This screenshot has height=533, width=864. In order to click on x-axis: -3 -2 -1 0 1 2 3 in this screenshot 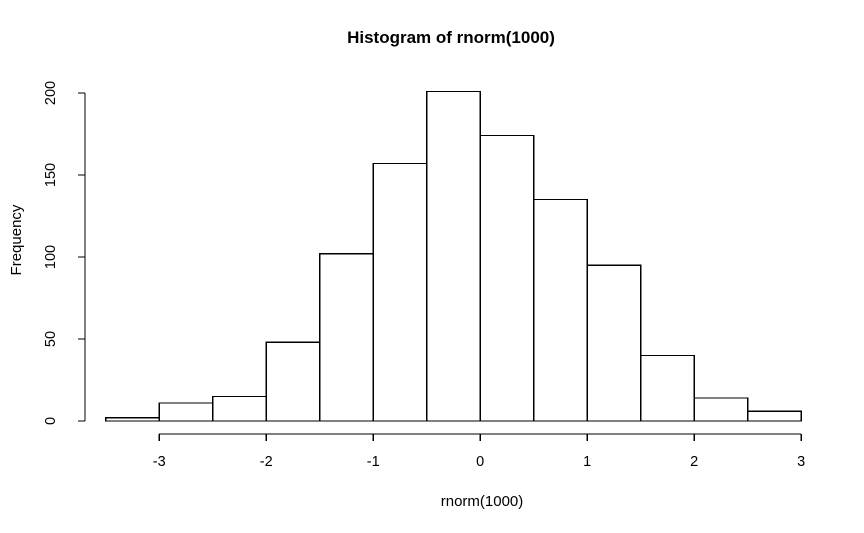, I will do `click(479, 451)`.